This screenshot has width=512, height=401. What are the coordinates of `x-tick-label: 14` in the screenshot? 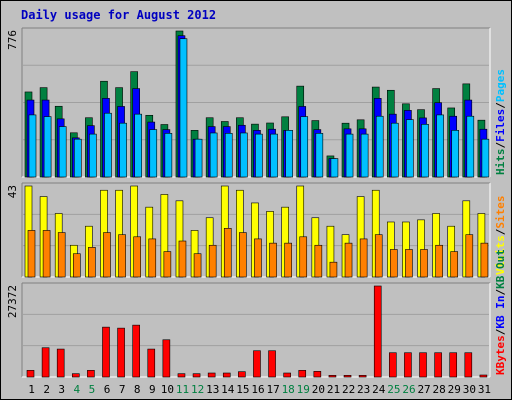 It's located at (228, 389).